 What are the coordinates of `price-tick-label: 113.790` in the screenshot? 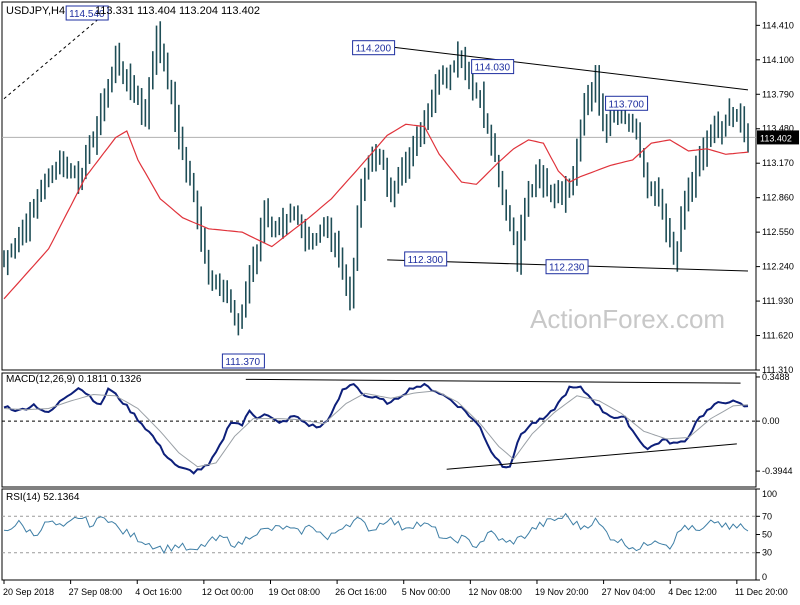 It's located at (778, 94).